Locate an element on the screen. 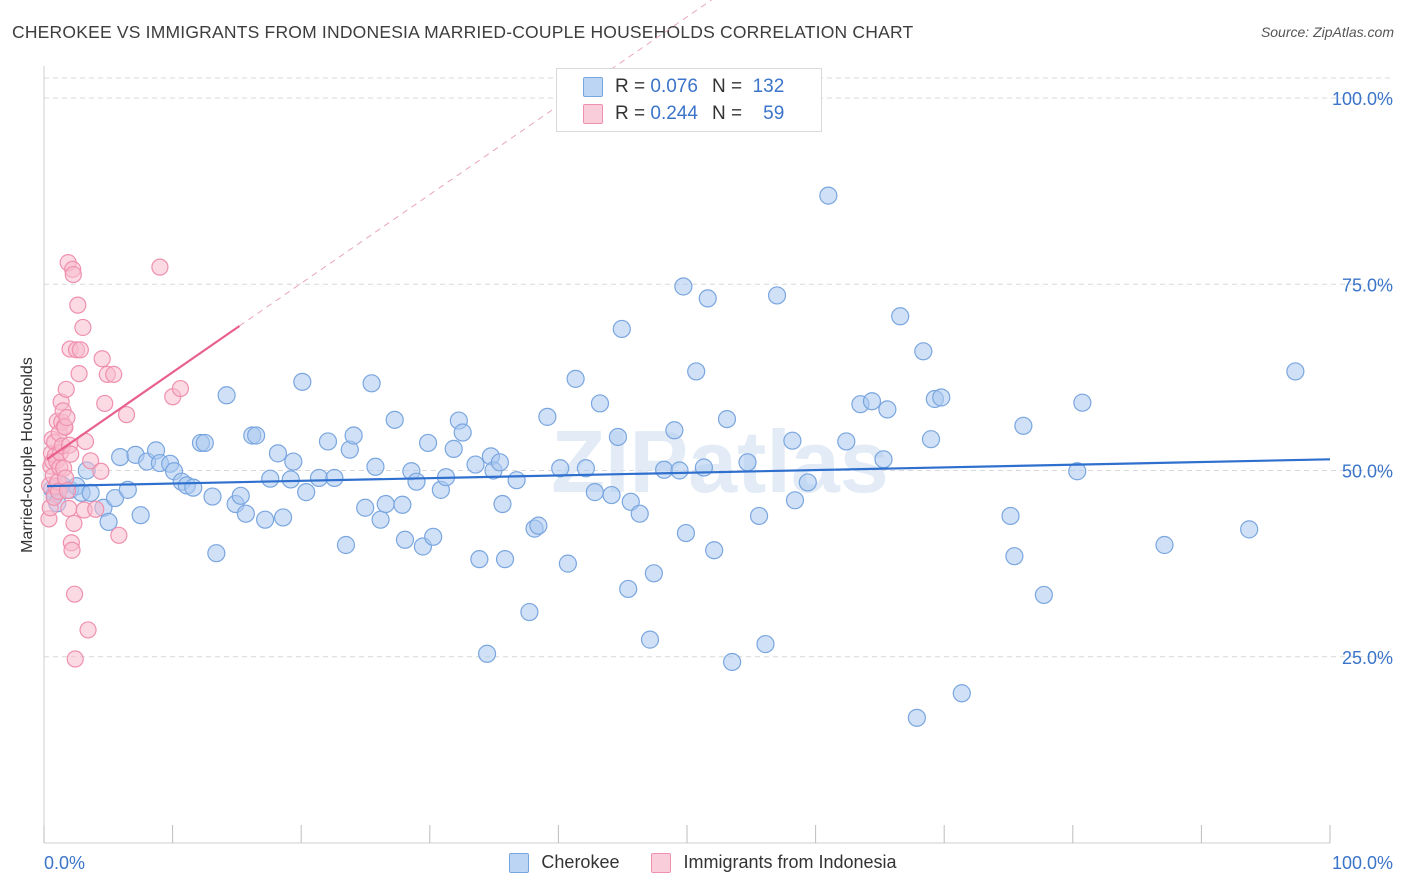  indonesia-swatch is located at coordinates (661, 862).